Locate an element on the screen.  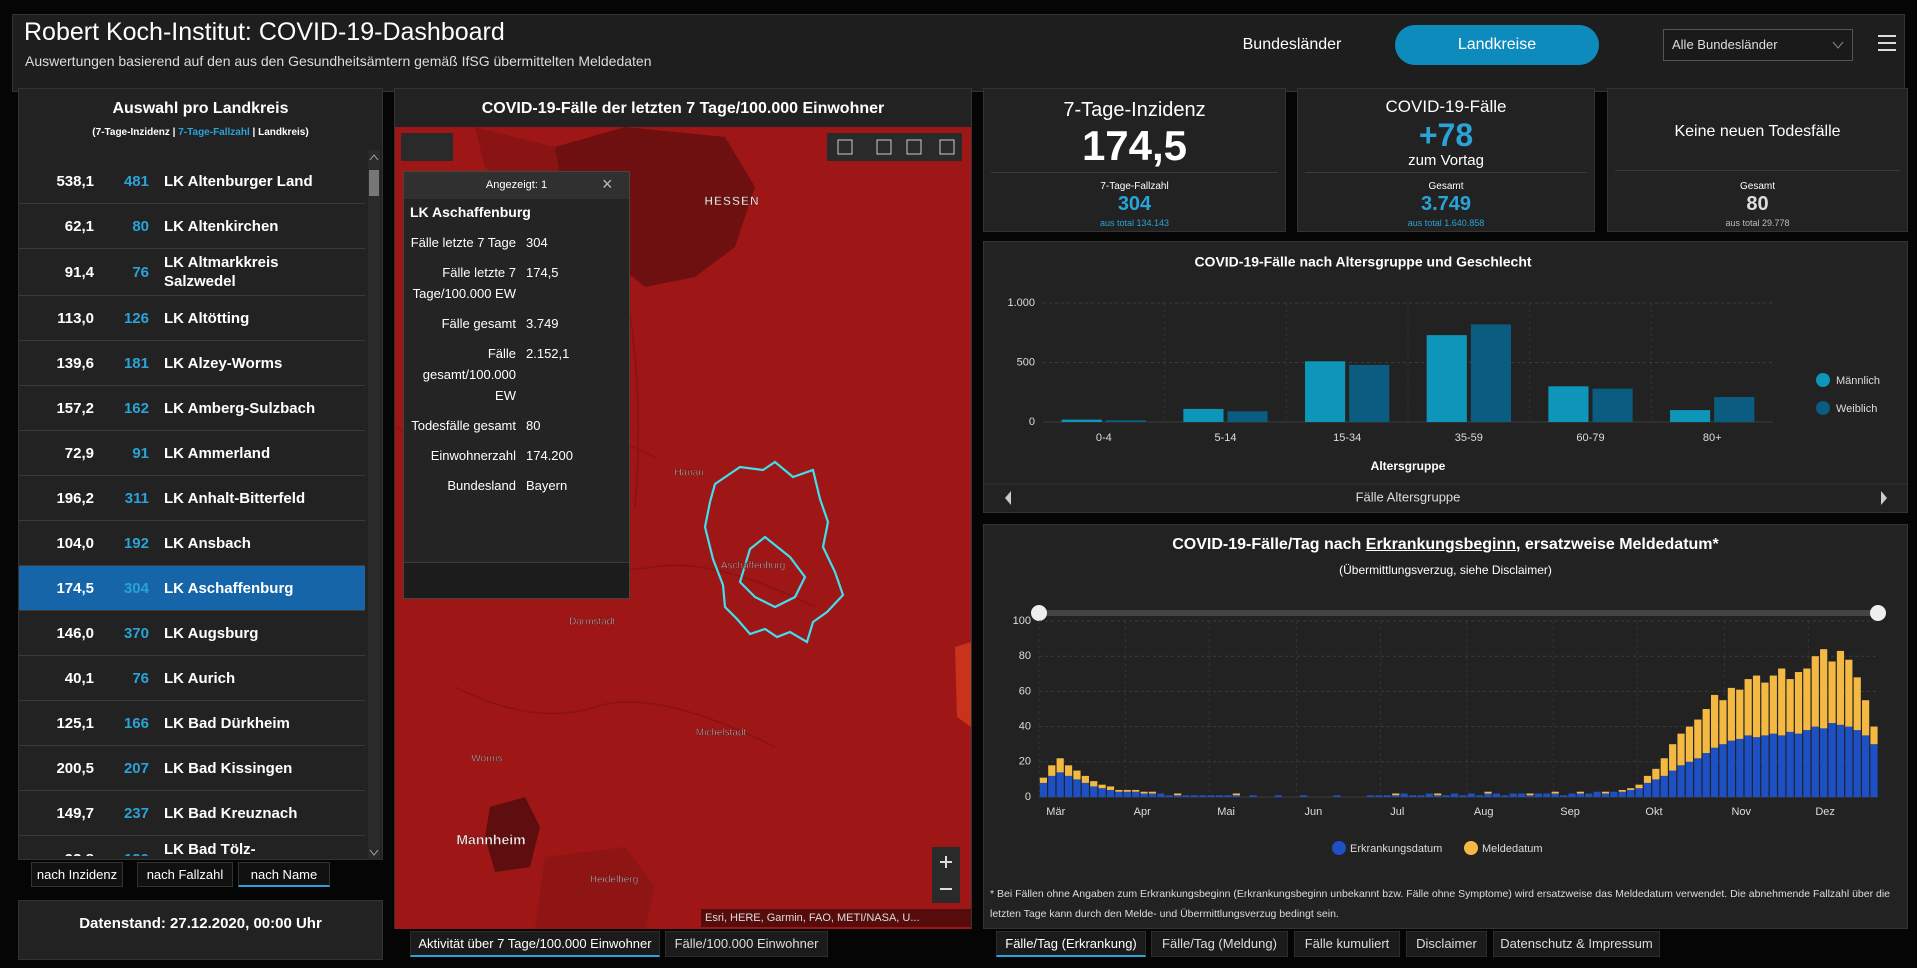
list-row: 125,1 166 LK Bad Dürkheim is located at coordinates (192, 723).